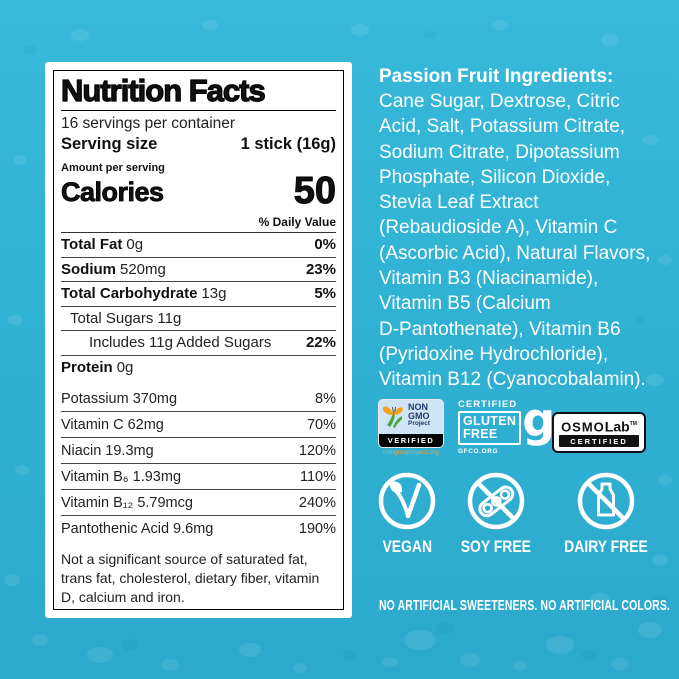  Describe the element at coordinates (129, 294) in the screenshot. I see `nutrient-name: Total Carbohydrate` at that location.